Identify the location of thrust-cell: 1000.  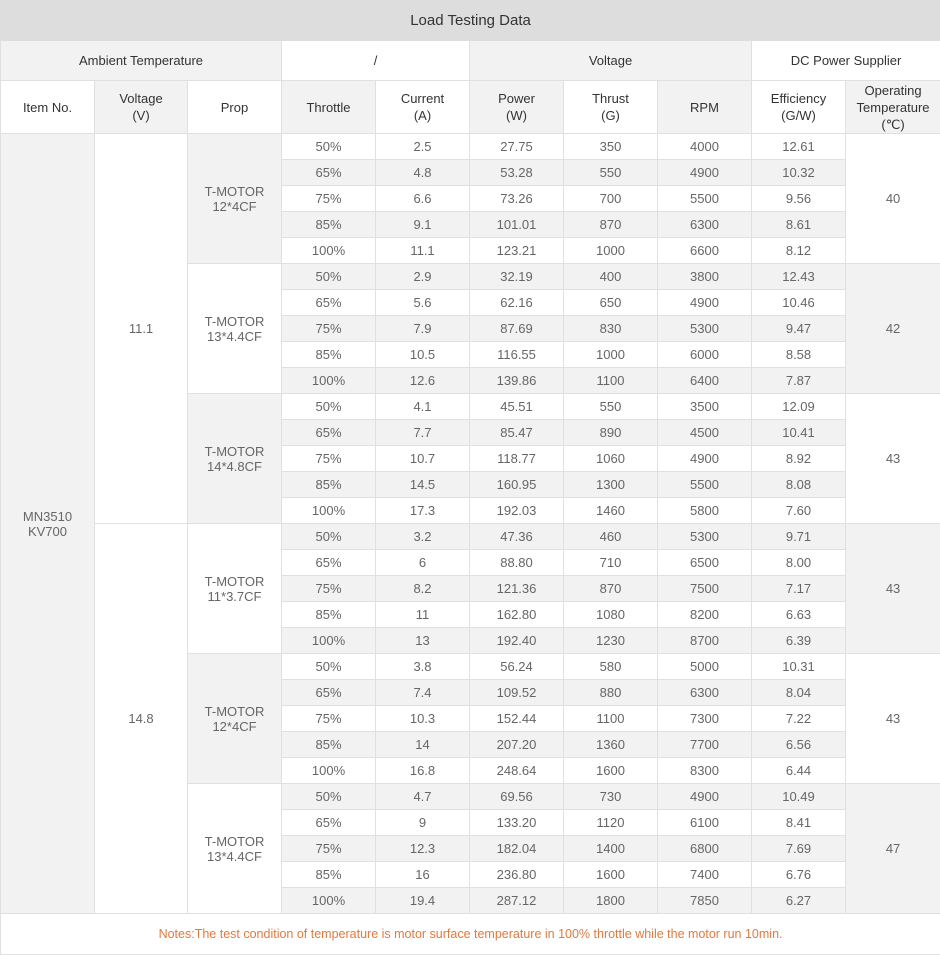
(611, 355).